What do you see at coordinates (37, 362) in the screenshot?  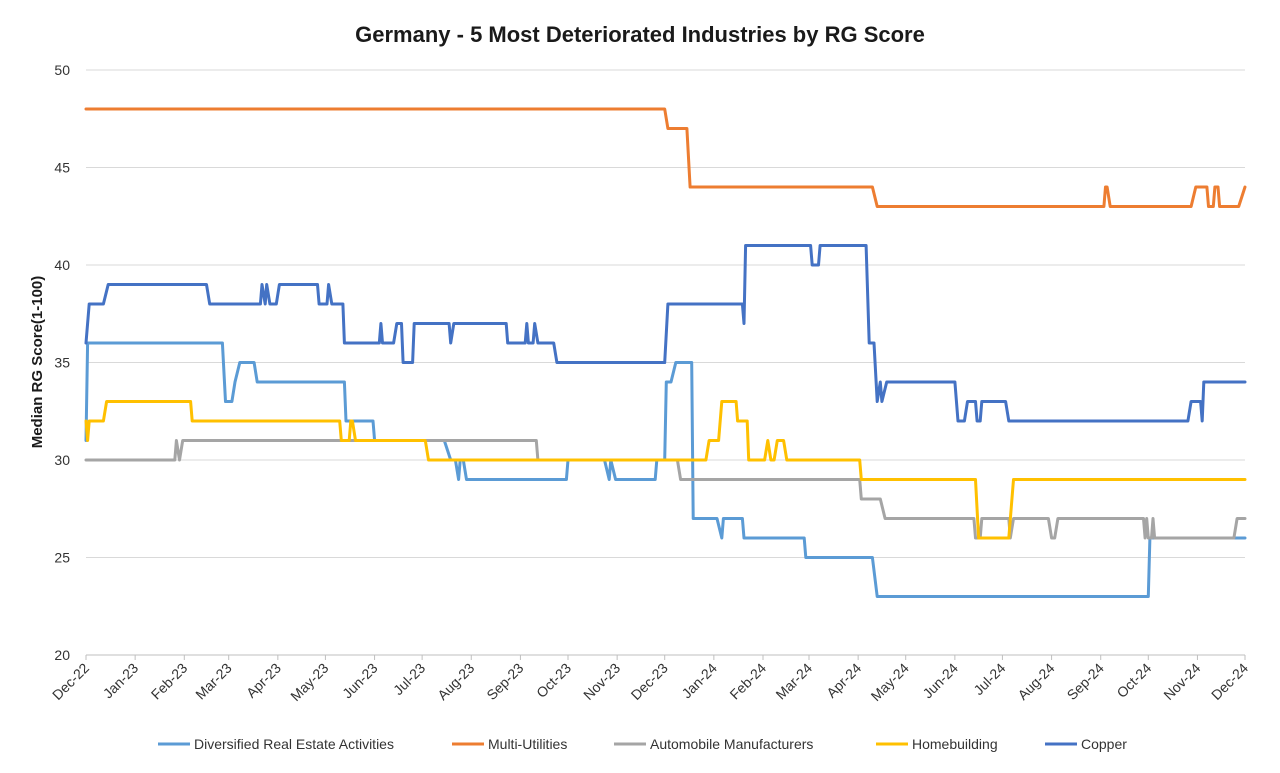 I see `y-axis-label: Median RG Score(1-100)` at bounding box center [37, 362].